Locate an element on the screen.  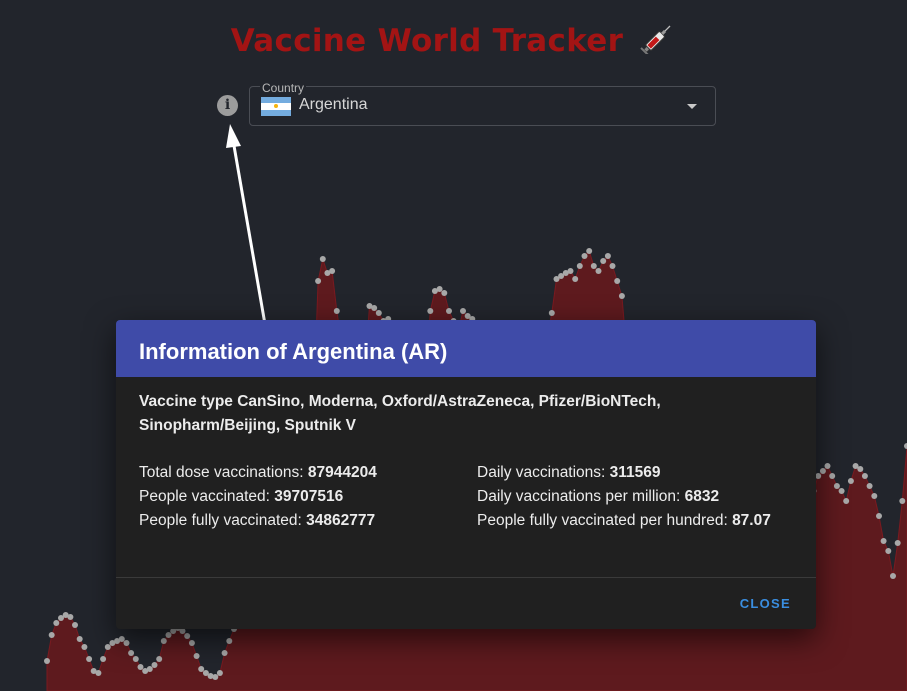
stat-total-doses: Total dose vaccinations: 87944204 is located at coordinates (258, 472).